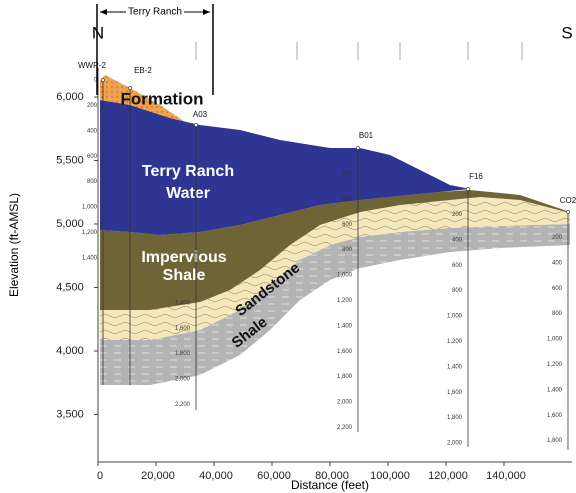 Image resolution: width=576 pixels, height=493 pixels. I want to click on span-label: Terry Ranch, so click(155, 12).